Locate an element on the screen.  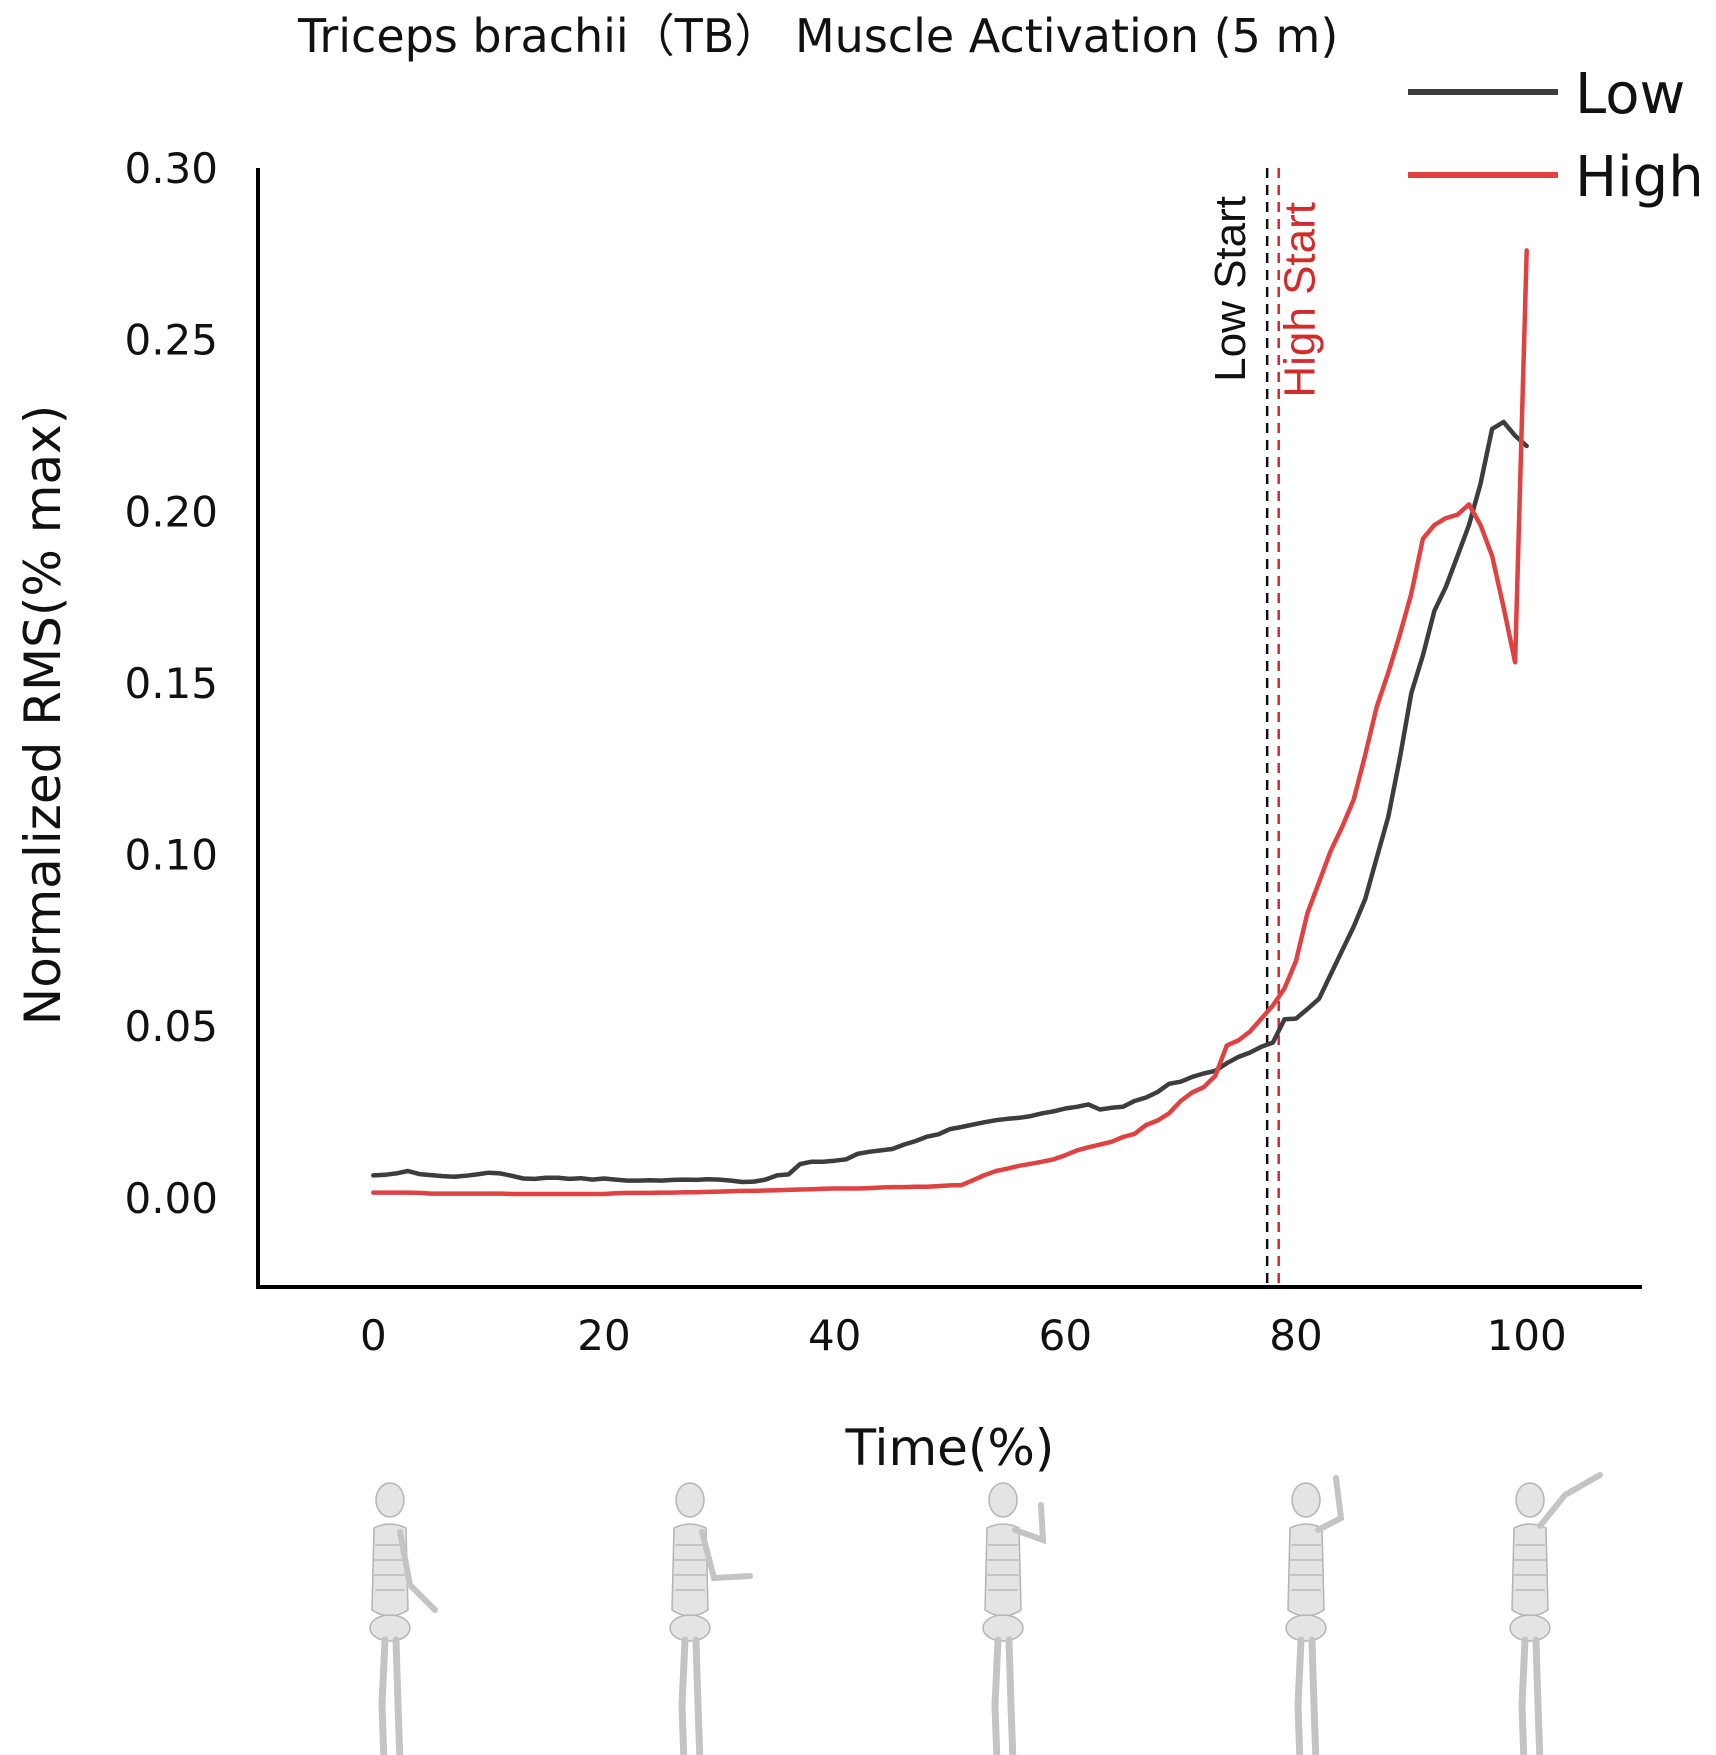
legend-label-low: Low is located at coordinates (1630, 94).